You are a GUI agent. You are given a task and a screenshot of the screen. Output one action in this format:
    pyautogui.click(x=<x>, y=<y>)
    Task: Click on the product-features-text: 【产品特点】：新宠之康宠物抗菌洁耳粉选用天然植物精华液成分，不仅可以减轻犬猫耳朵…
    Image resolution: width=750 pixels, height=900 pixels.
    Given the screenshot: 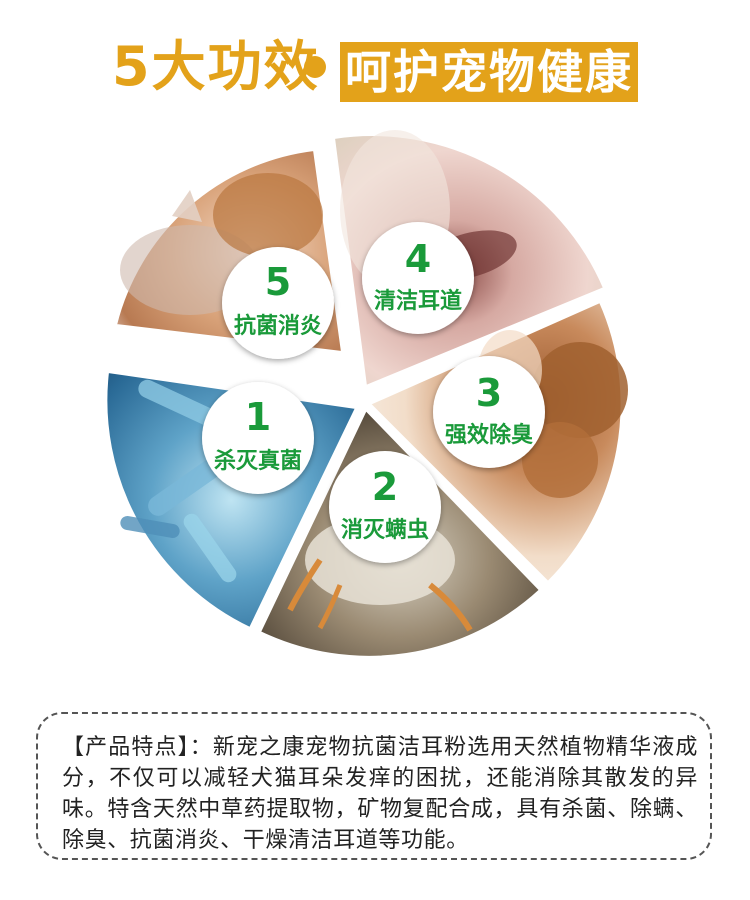 What is the action you would take?
    pyautogui.click(x=380, y=794)
    